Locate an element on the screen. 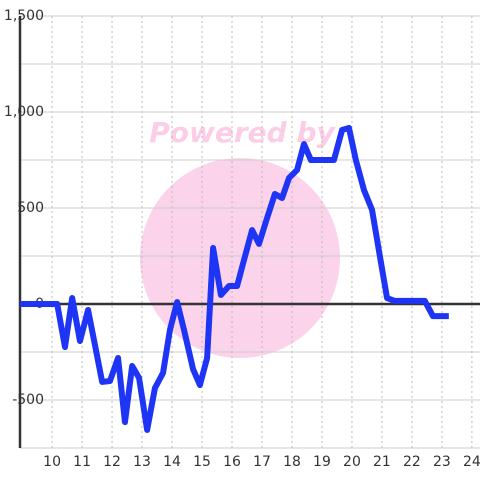 The image size is (480, 484). y-tick-label: 1,000 is located at coordinates (24, 112).